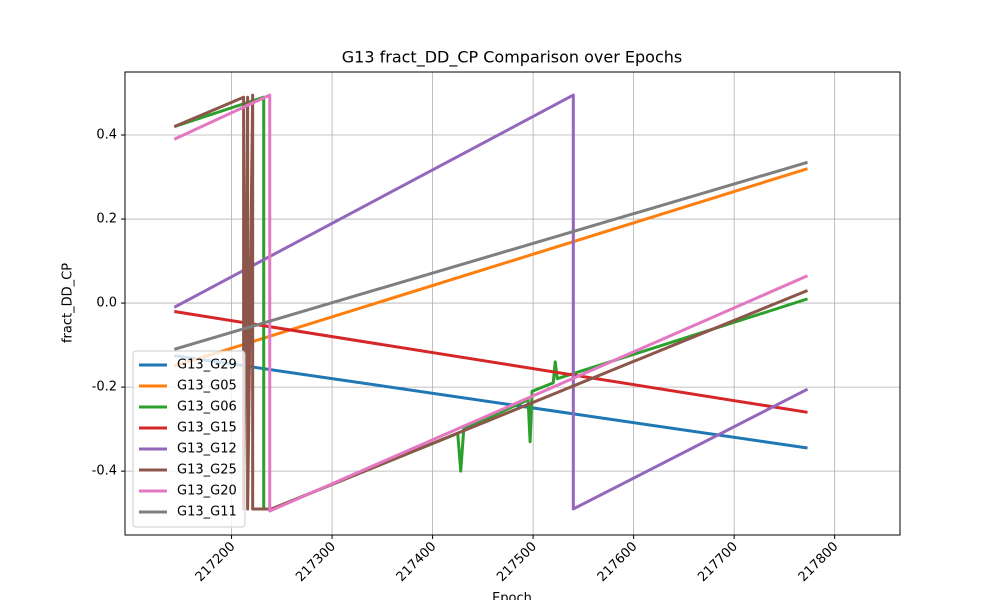 The height and width of the screenshot is (600, 1000). Describe the element at coordinates (106, 135) in the screenshot. I see `y-tick-label: 0.4` at that location.